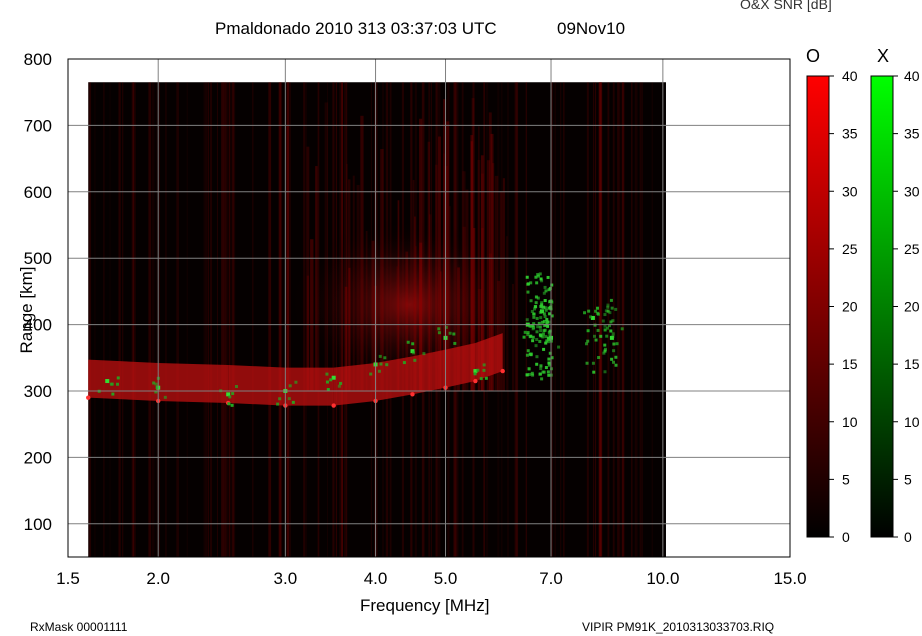  What do you see at coordinates (228, 394) in the screenshot?
I see `x-trace-point` at bounding box center [228, 394].